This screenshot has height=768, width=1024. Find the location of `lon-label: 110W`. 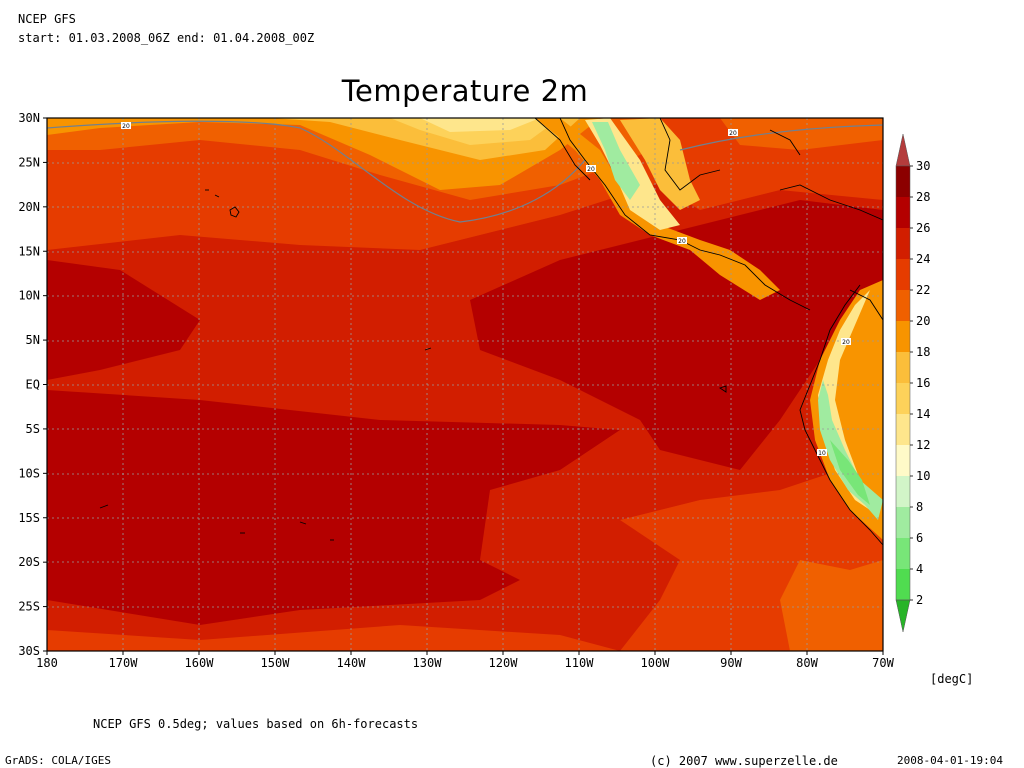

lon-label: 110W is located at coordinates (580, 663).